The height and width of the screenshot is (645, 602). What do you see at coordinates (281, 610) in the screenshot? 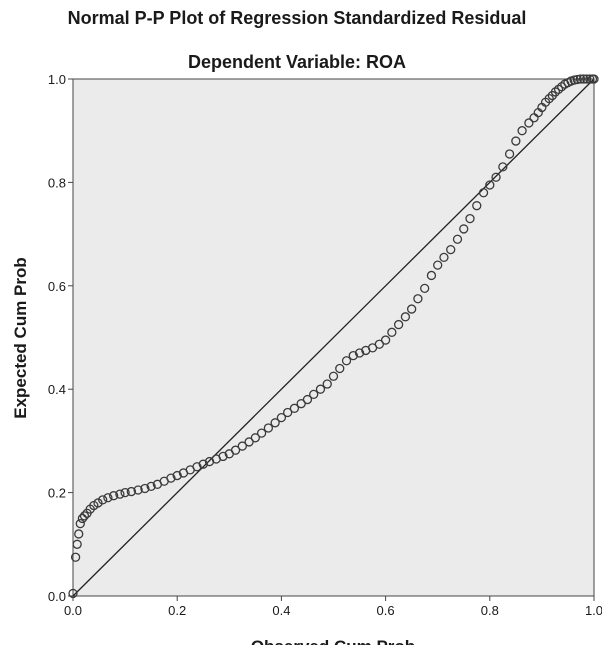
I see `x-tick-label: 0.4` at bounding box center [281, 610].